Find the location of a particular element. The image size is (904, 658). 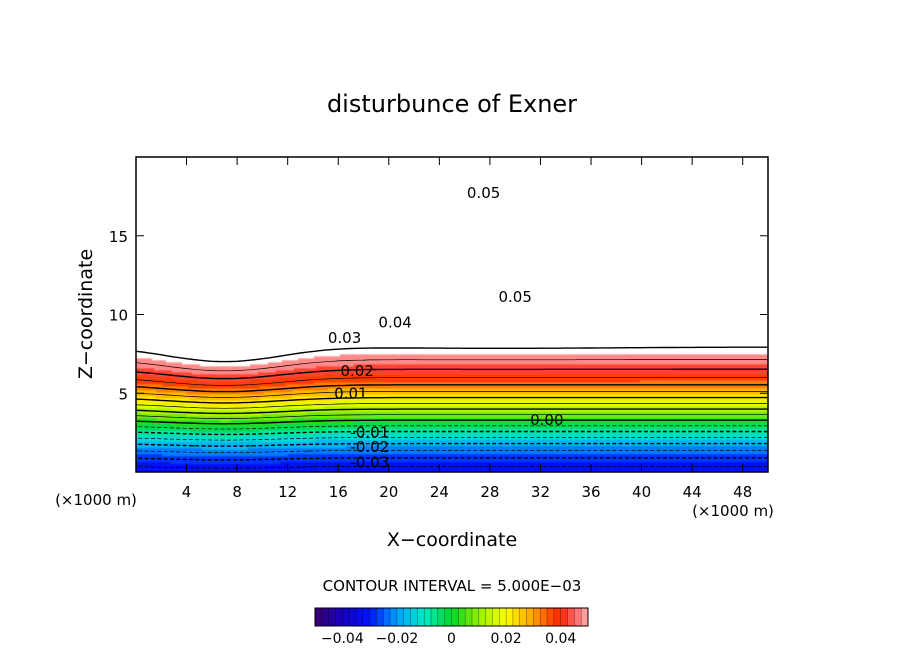

x-tick-label: 24 is located at coordinates (439, 492).